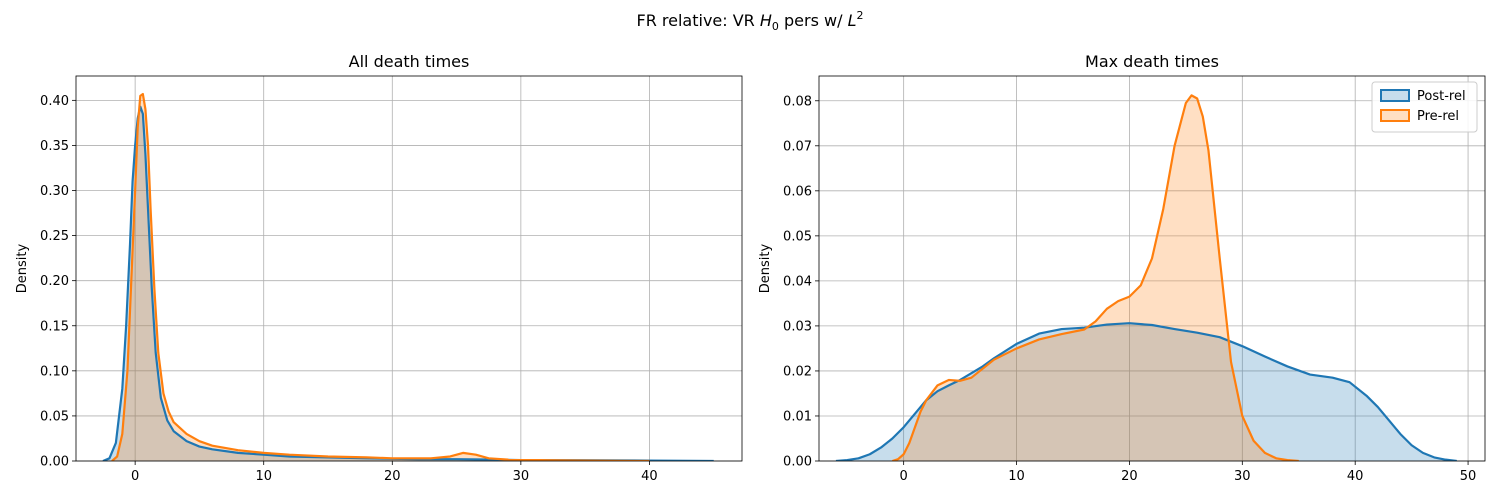 Image resolution: width=1500 pixels, height=500 pixels. What do you see at coordinates (860, 15) in the screenshot?
I see `suptitle-l-sup: 2` at bounding box center [860, 15].